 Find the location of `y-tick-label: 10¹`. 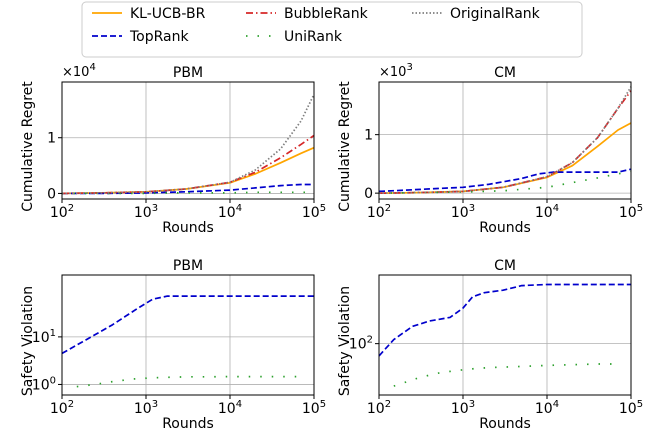

y-tick-label: 10¹ is located at coordinates (44, 337).